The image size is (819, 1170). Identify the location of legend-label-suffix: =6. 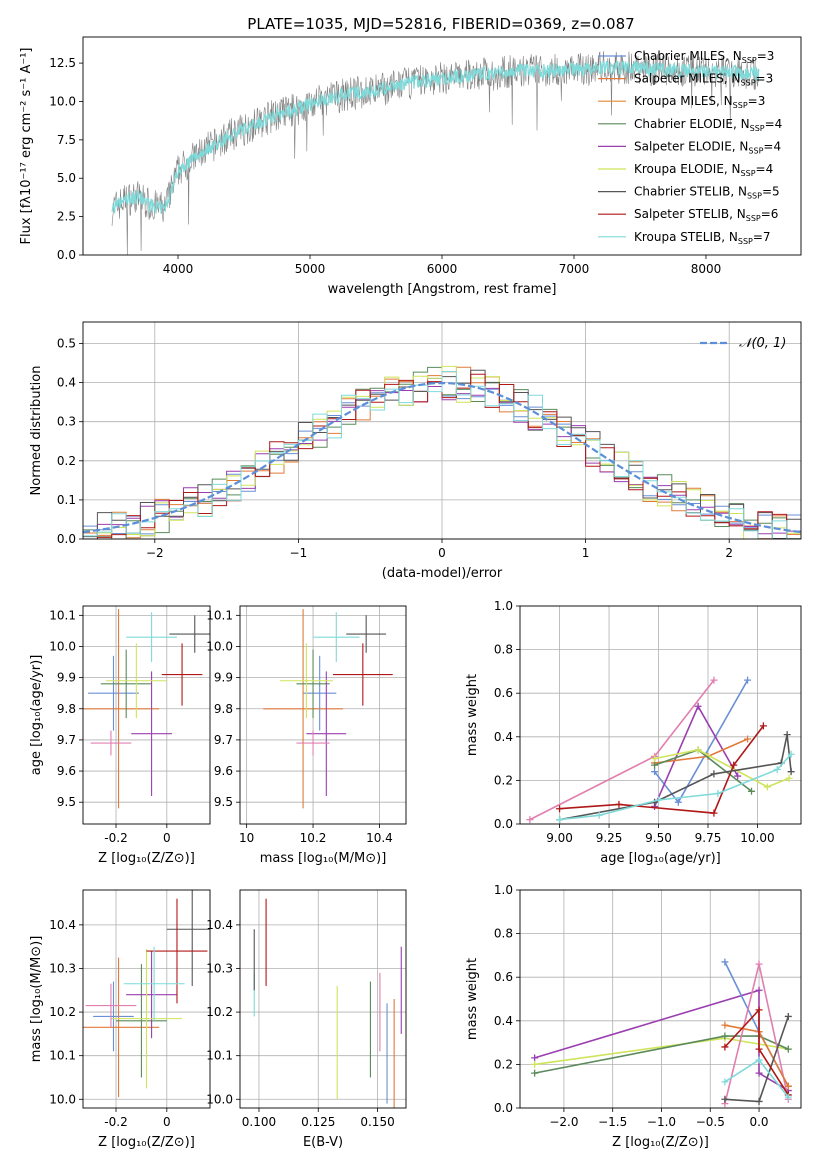
(770, 214).